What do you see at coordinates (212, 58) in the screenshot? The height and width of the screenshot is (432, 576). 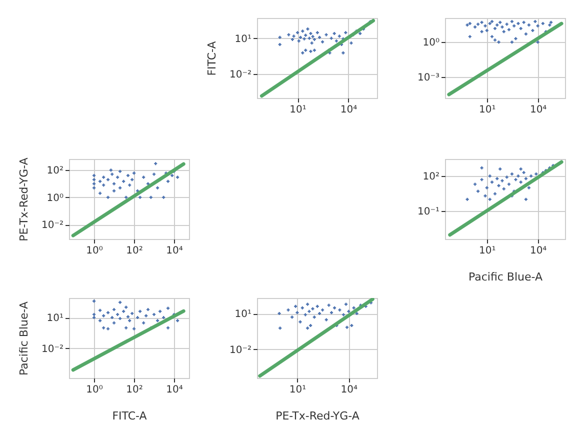 I see `y-axis-title: FITC-A` at bounding box center [212, 58].